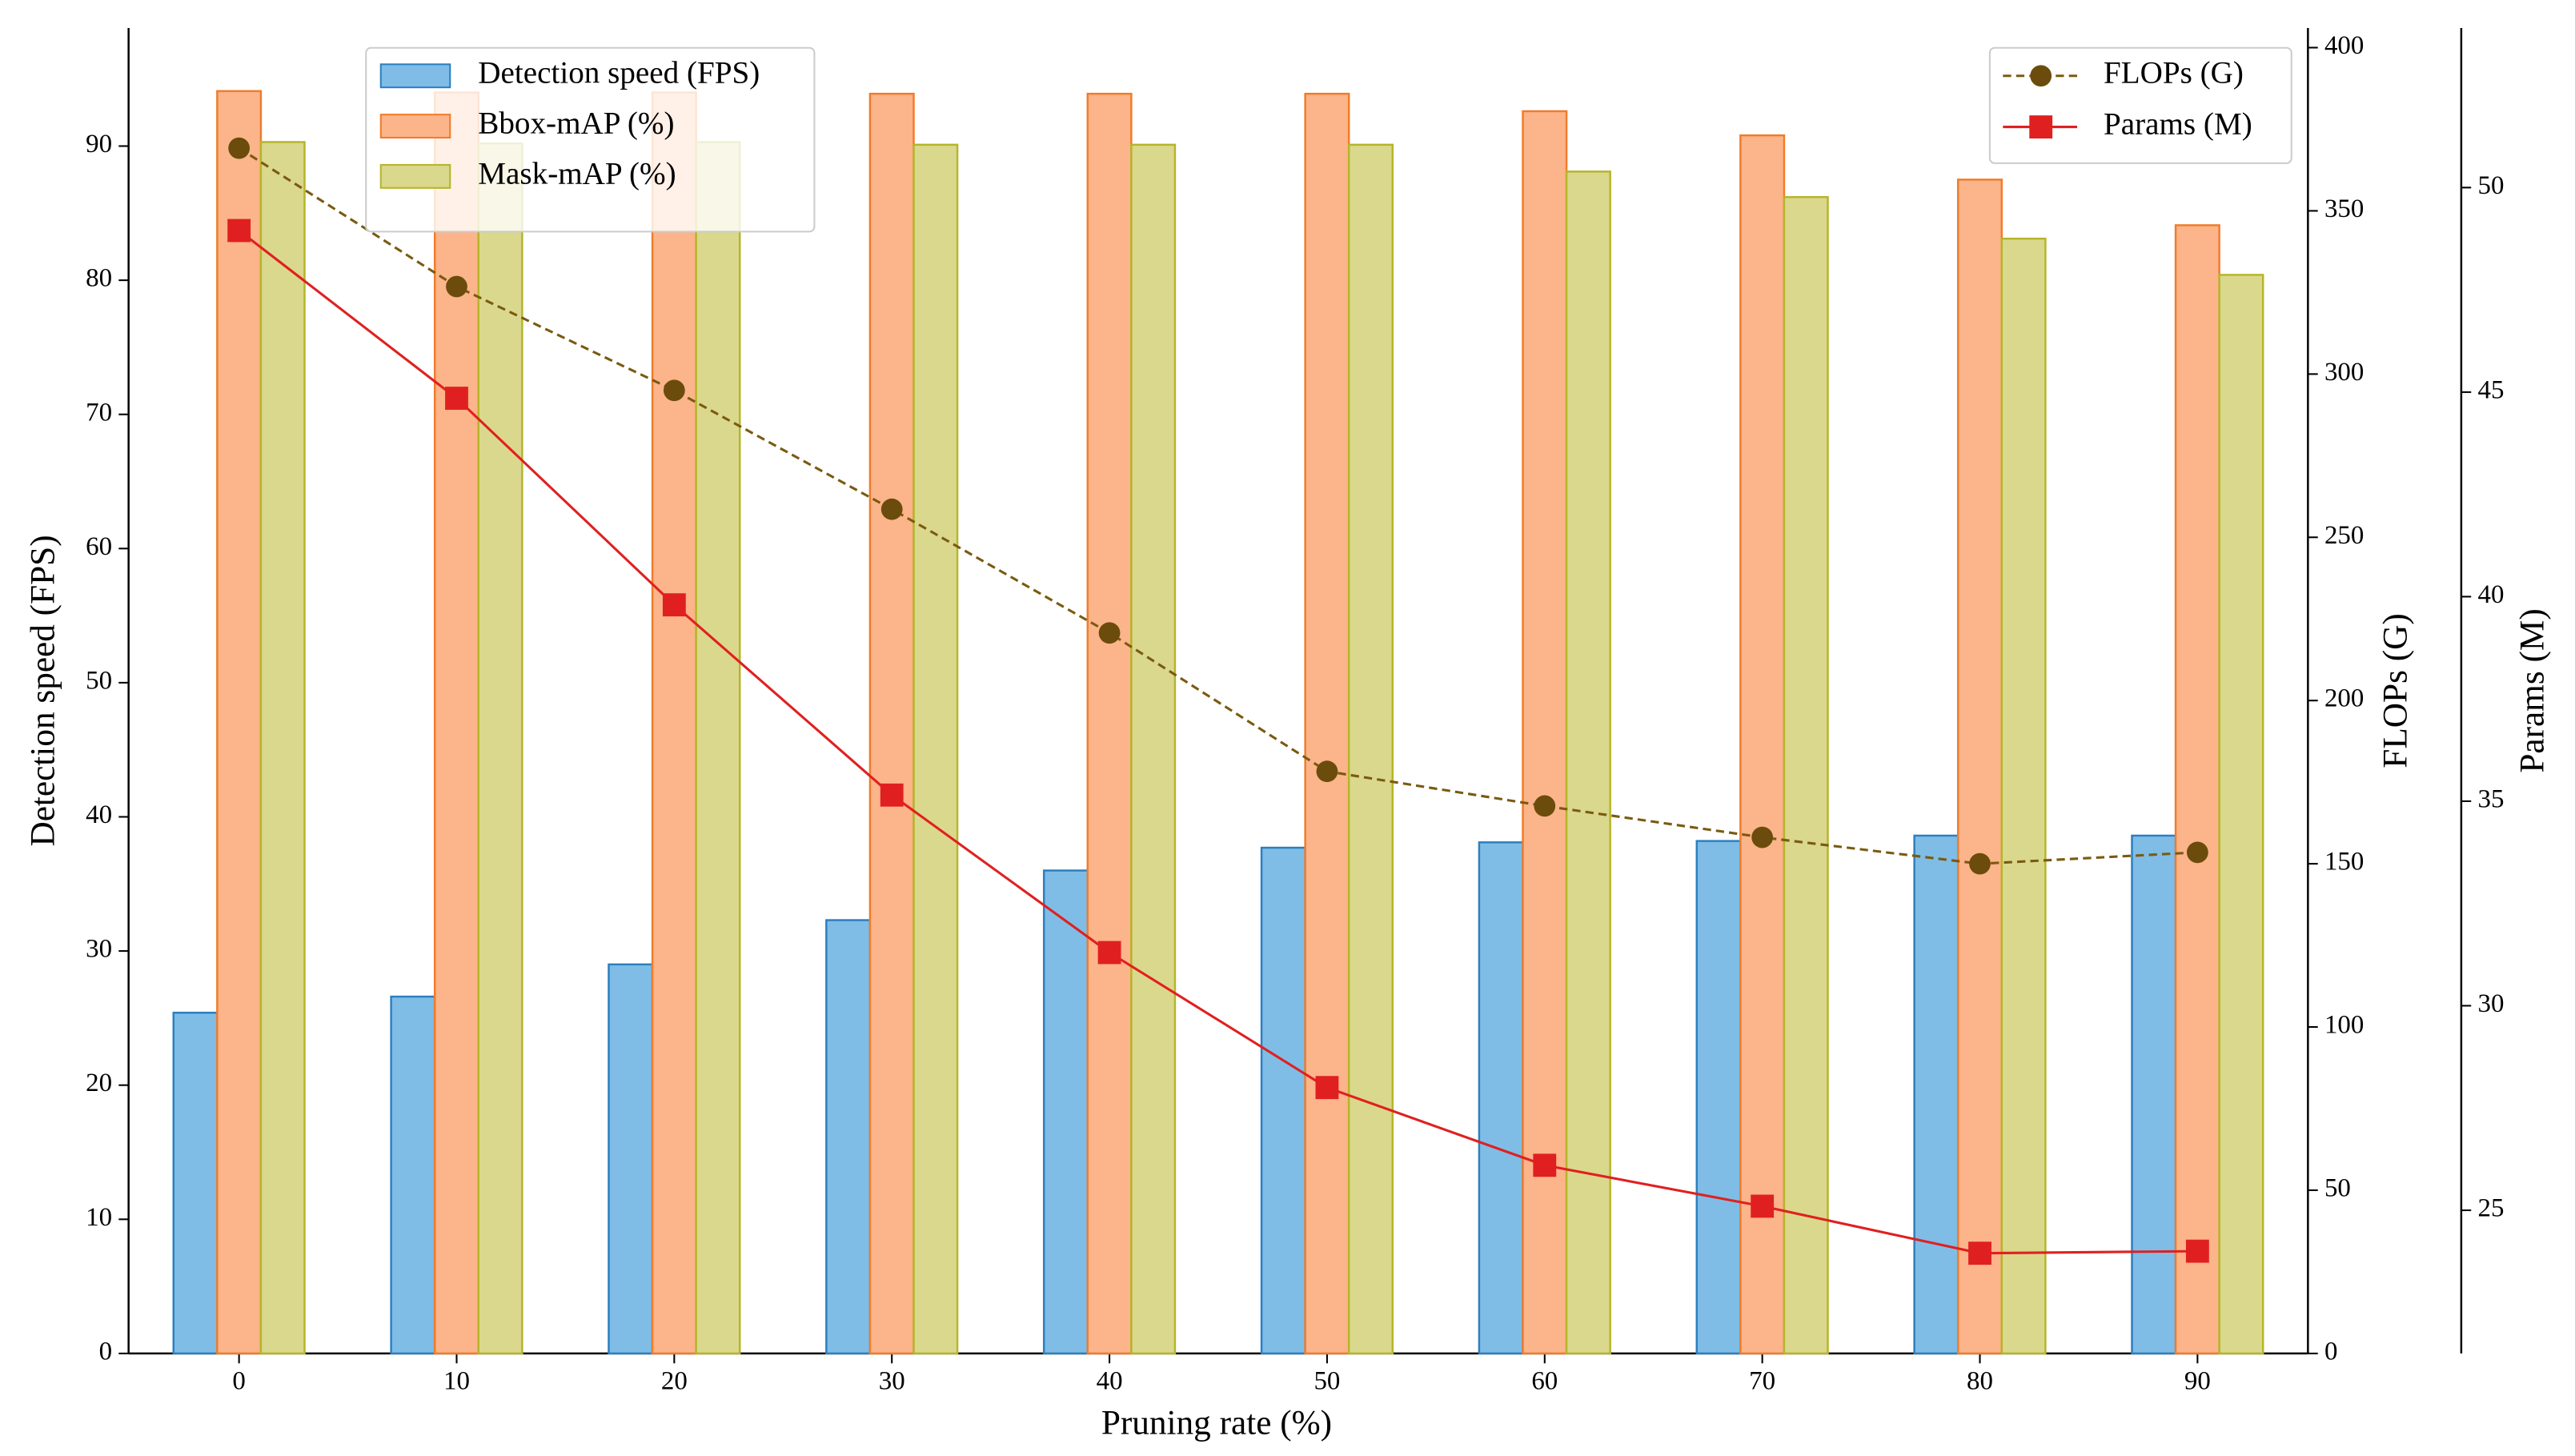 The height and width of the screenshot is (1456, 2575). Describe the element at coordinates (105, 1352) in the screenshot. I see `y-tick-label: 0` at that location.